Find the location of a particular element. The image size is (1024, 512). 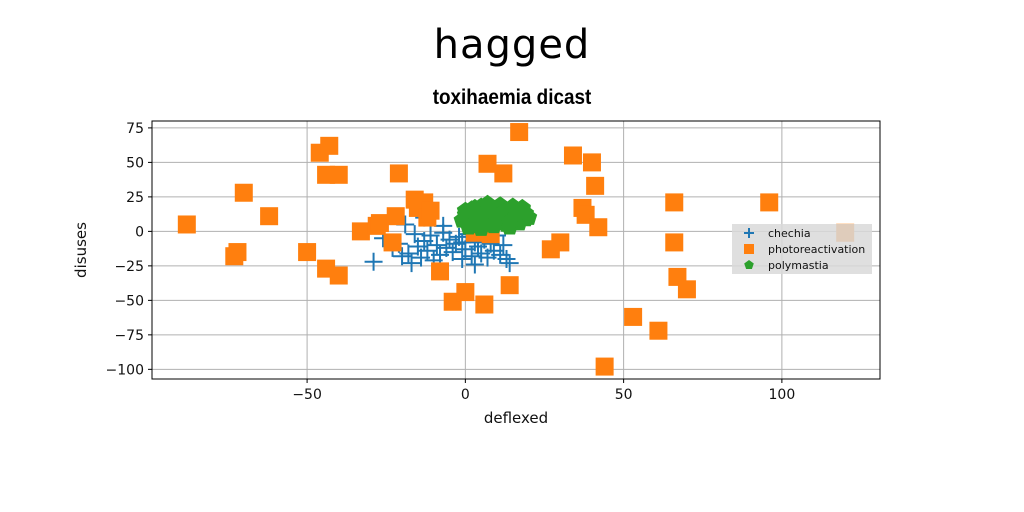

x-tick-label: 100 is located at coordinates (782, 395).